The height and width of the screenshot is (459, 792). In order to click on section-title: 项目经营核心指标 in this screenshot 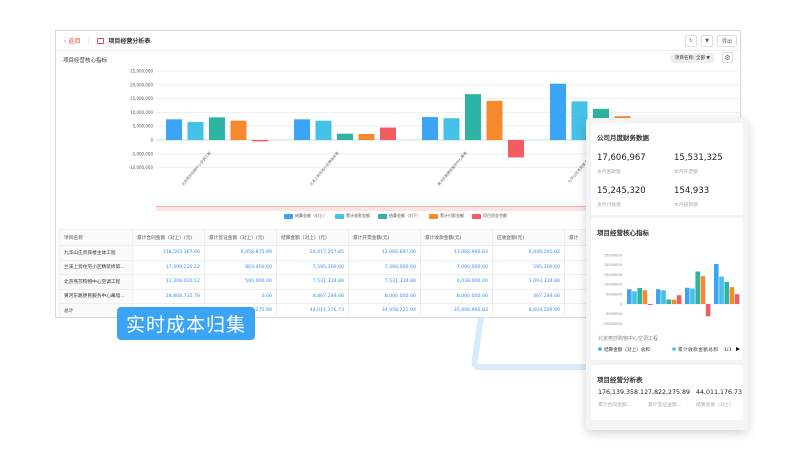, I will do `click(85, 61)`.